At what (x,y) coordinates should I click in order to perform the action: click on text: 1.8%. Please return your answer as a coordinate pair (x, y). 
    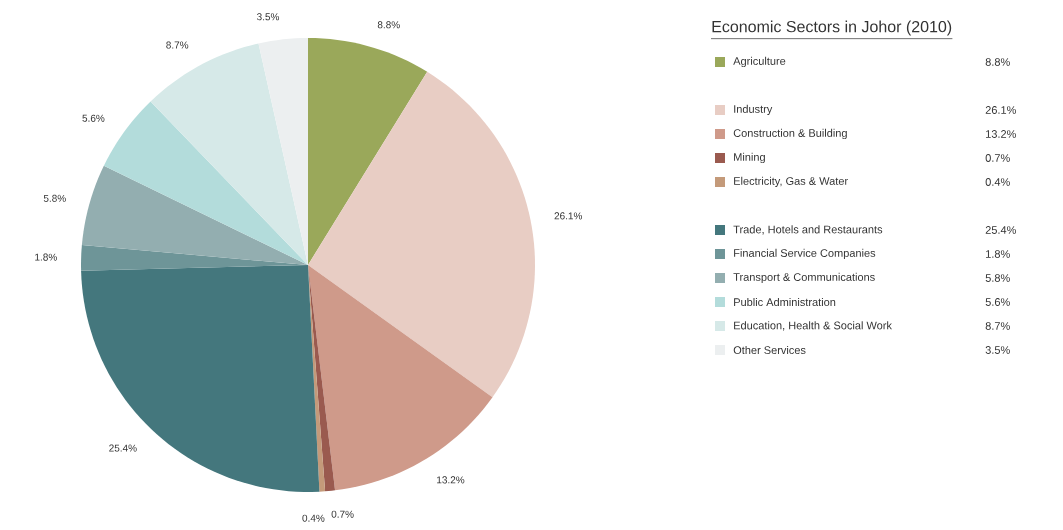
    Looking at the image, I should click on (998, 254).